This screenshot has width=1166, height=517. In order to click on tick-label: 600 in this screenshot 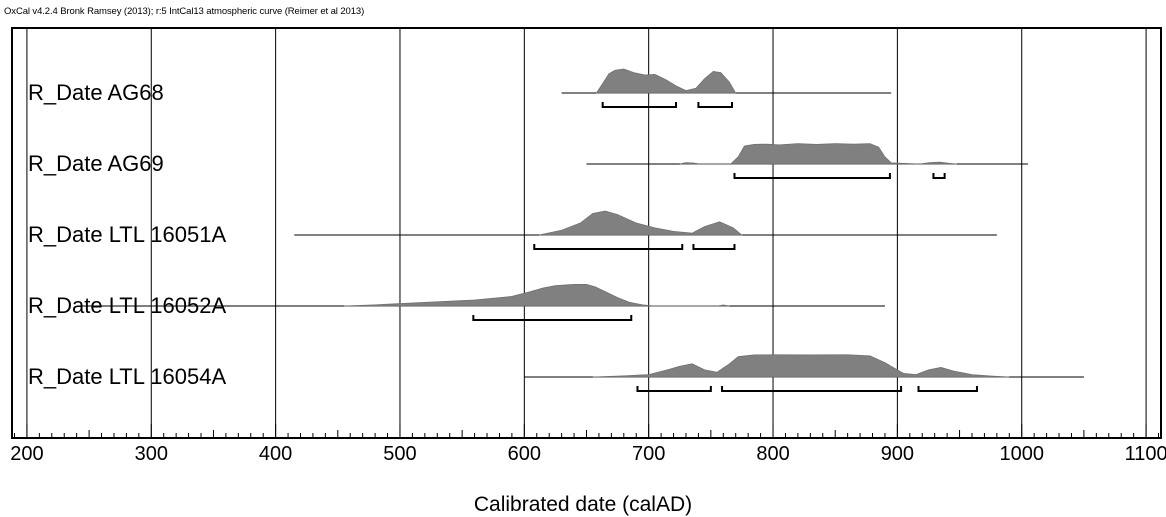, I will do `click(524, 454)`.